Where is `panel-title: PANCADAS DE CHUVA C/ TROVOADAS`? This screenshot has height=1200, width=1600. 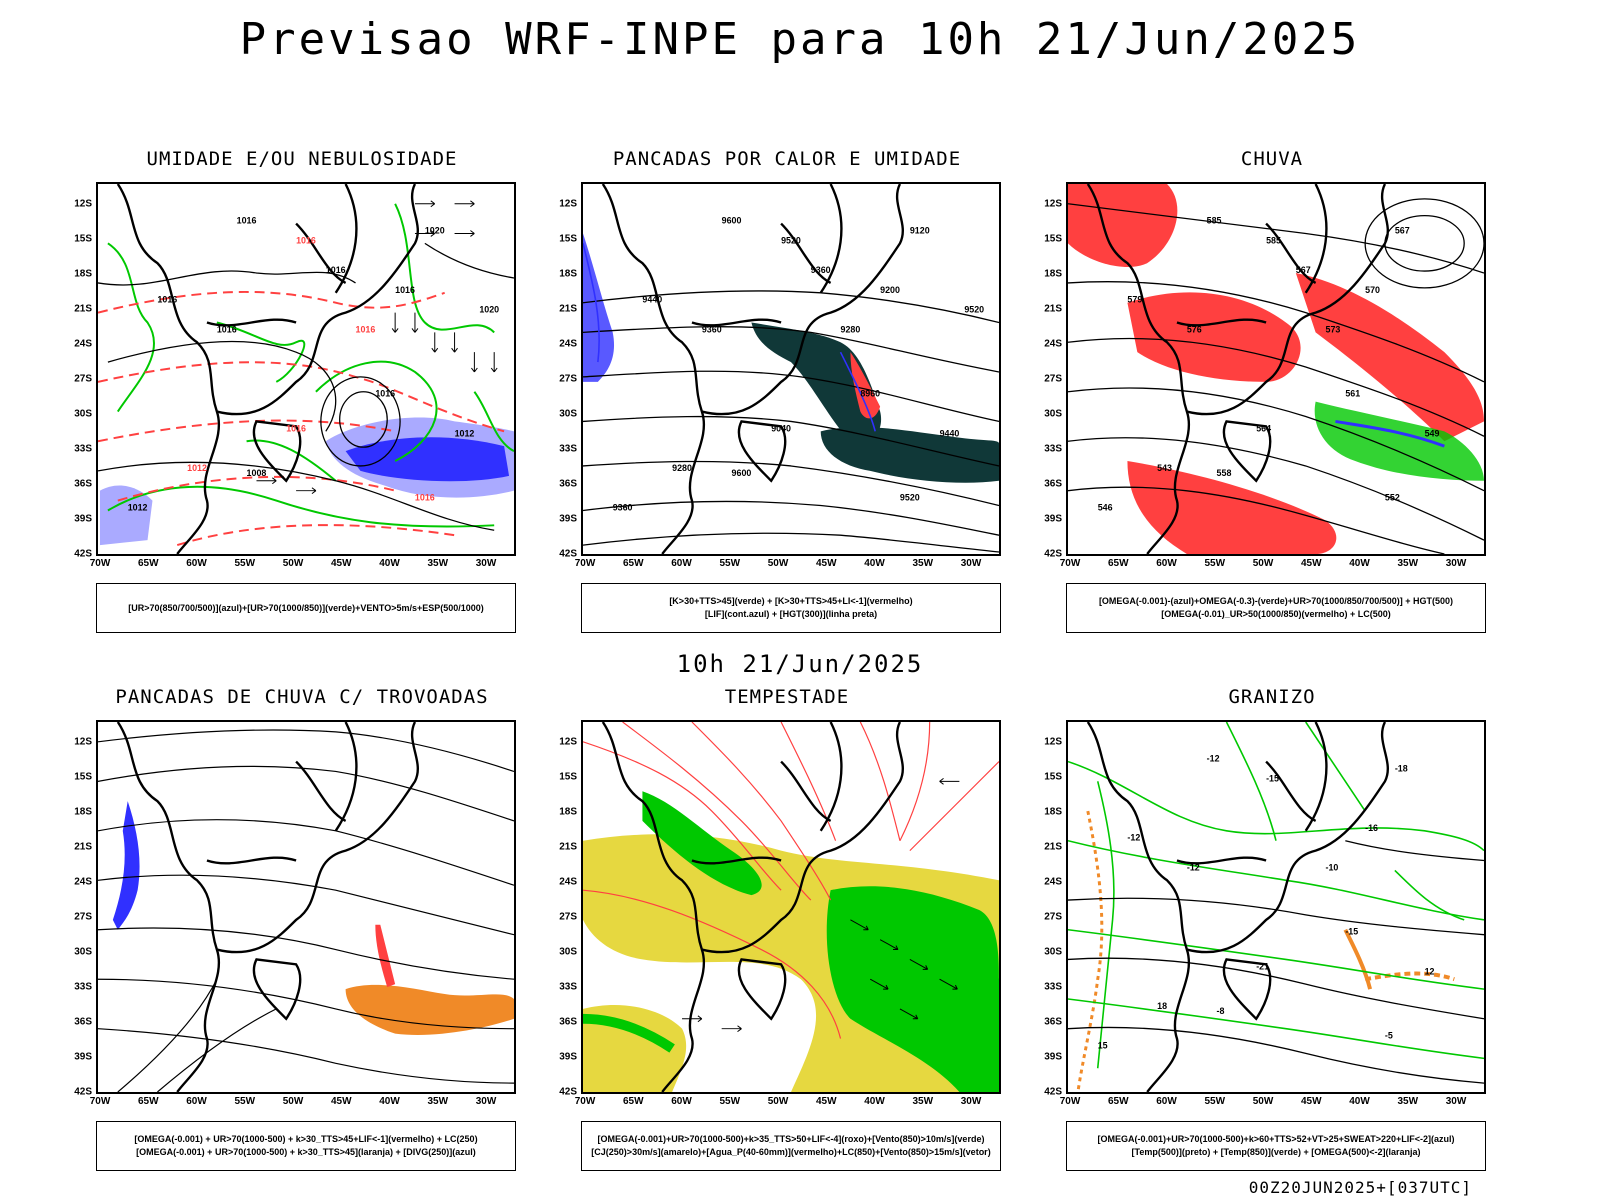
panel-title: PANCADAS DE CHUVA C/ TROVOADAS is located at coordinates (302, 697).